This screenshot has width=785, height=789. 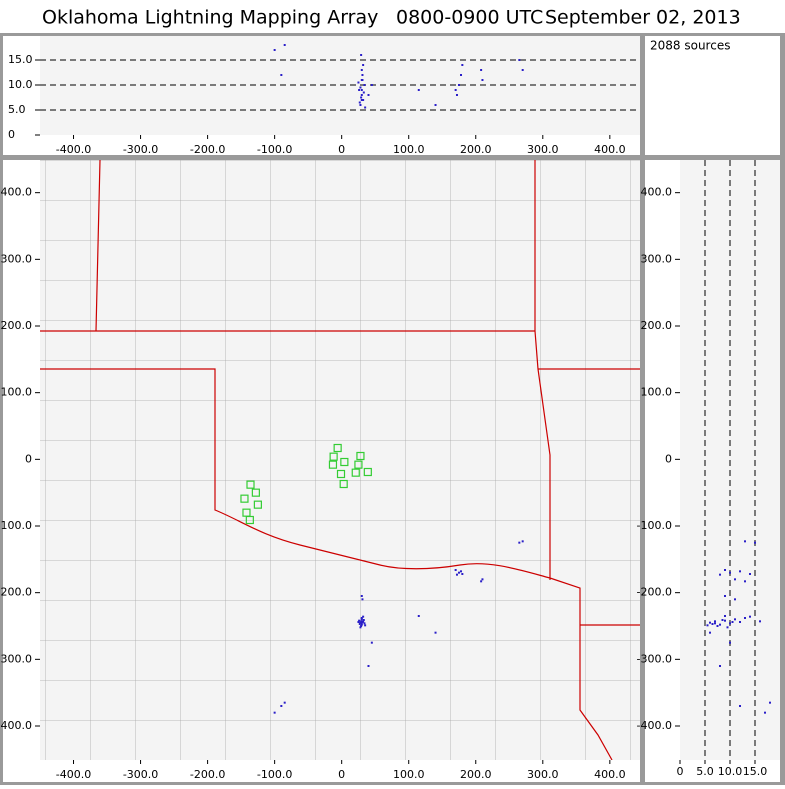 What do you see at coordinates (207, 149) in the screenshot?
I see `x-tick-label: -200.0` at bounding box center [207, 149].